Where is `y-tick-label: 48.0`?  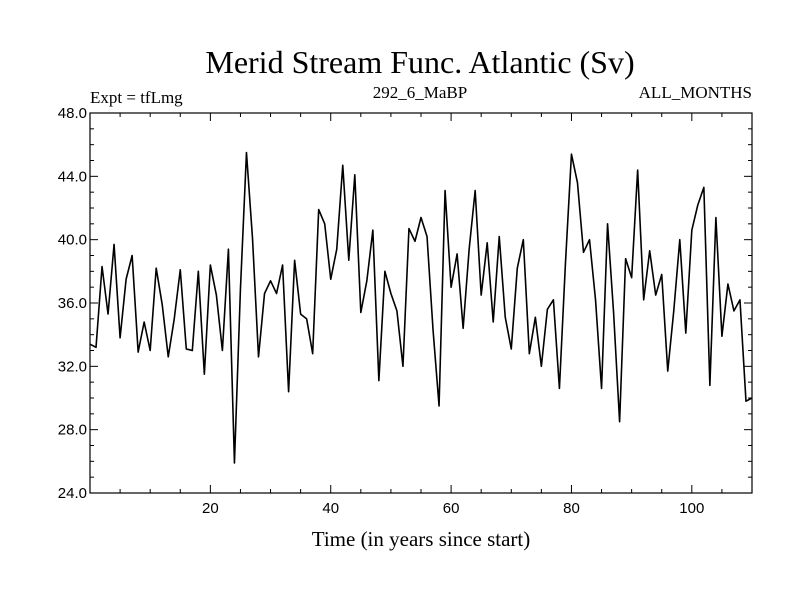 y-tick-label: 48.0 is located at coordinates (72, 113).